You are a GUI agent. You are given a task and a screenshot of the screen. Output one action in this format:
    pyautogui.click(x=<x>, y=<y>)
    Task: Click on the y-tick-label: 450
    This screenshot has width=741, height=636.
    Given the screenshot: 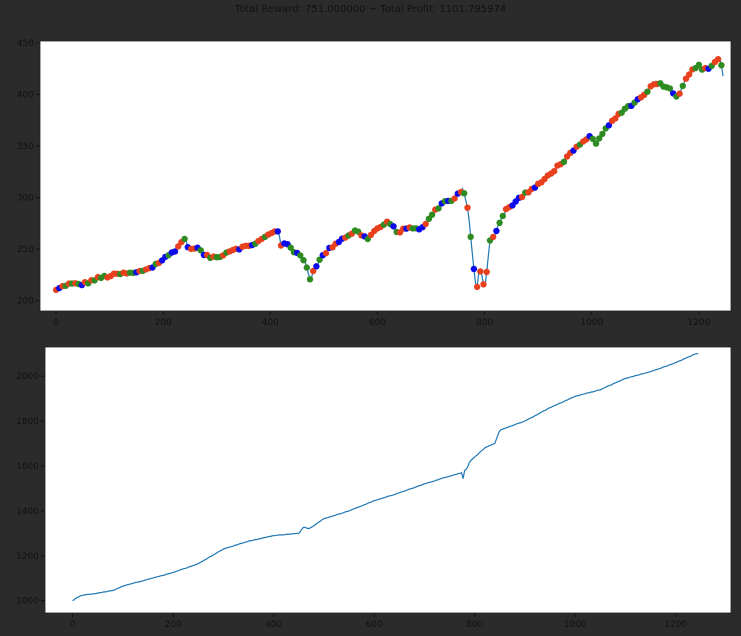 What is the action you would take?
    pyautogui.click(x=25, y=44)
    